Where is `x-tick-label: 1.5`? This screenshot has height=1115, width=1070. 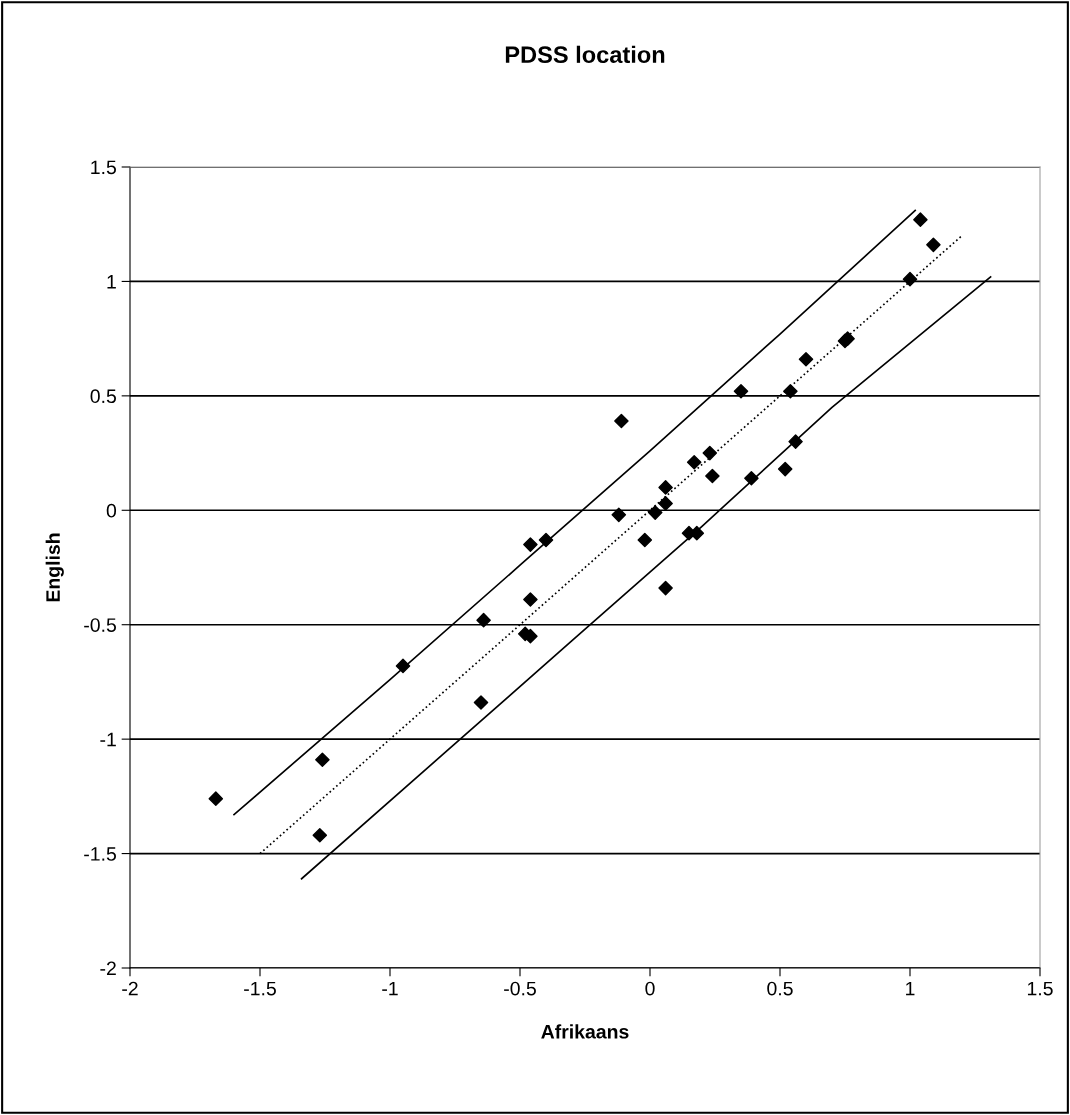
x-tick-label: 1.5 is located at coordinates (1040, 988).